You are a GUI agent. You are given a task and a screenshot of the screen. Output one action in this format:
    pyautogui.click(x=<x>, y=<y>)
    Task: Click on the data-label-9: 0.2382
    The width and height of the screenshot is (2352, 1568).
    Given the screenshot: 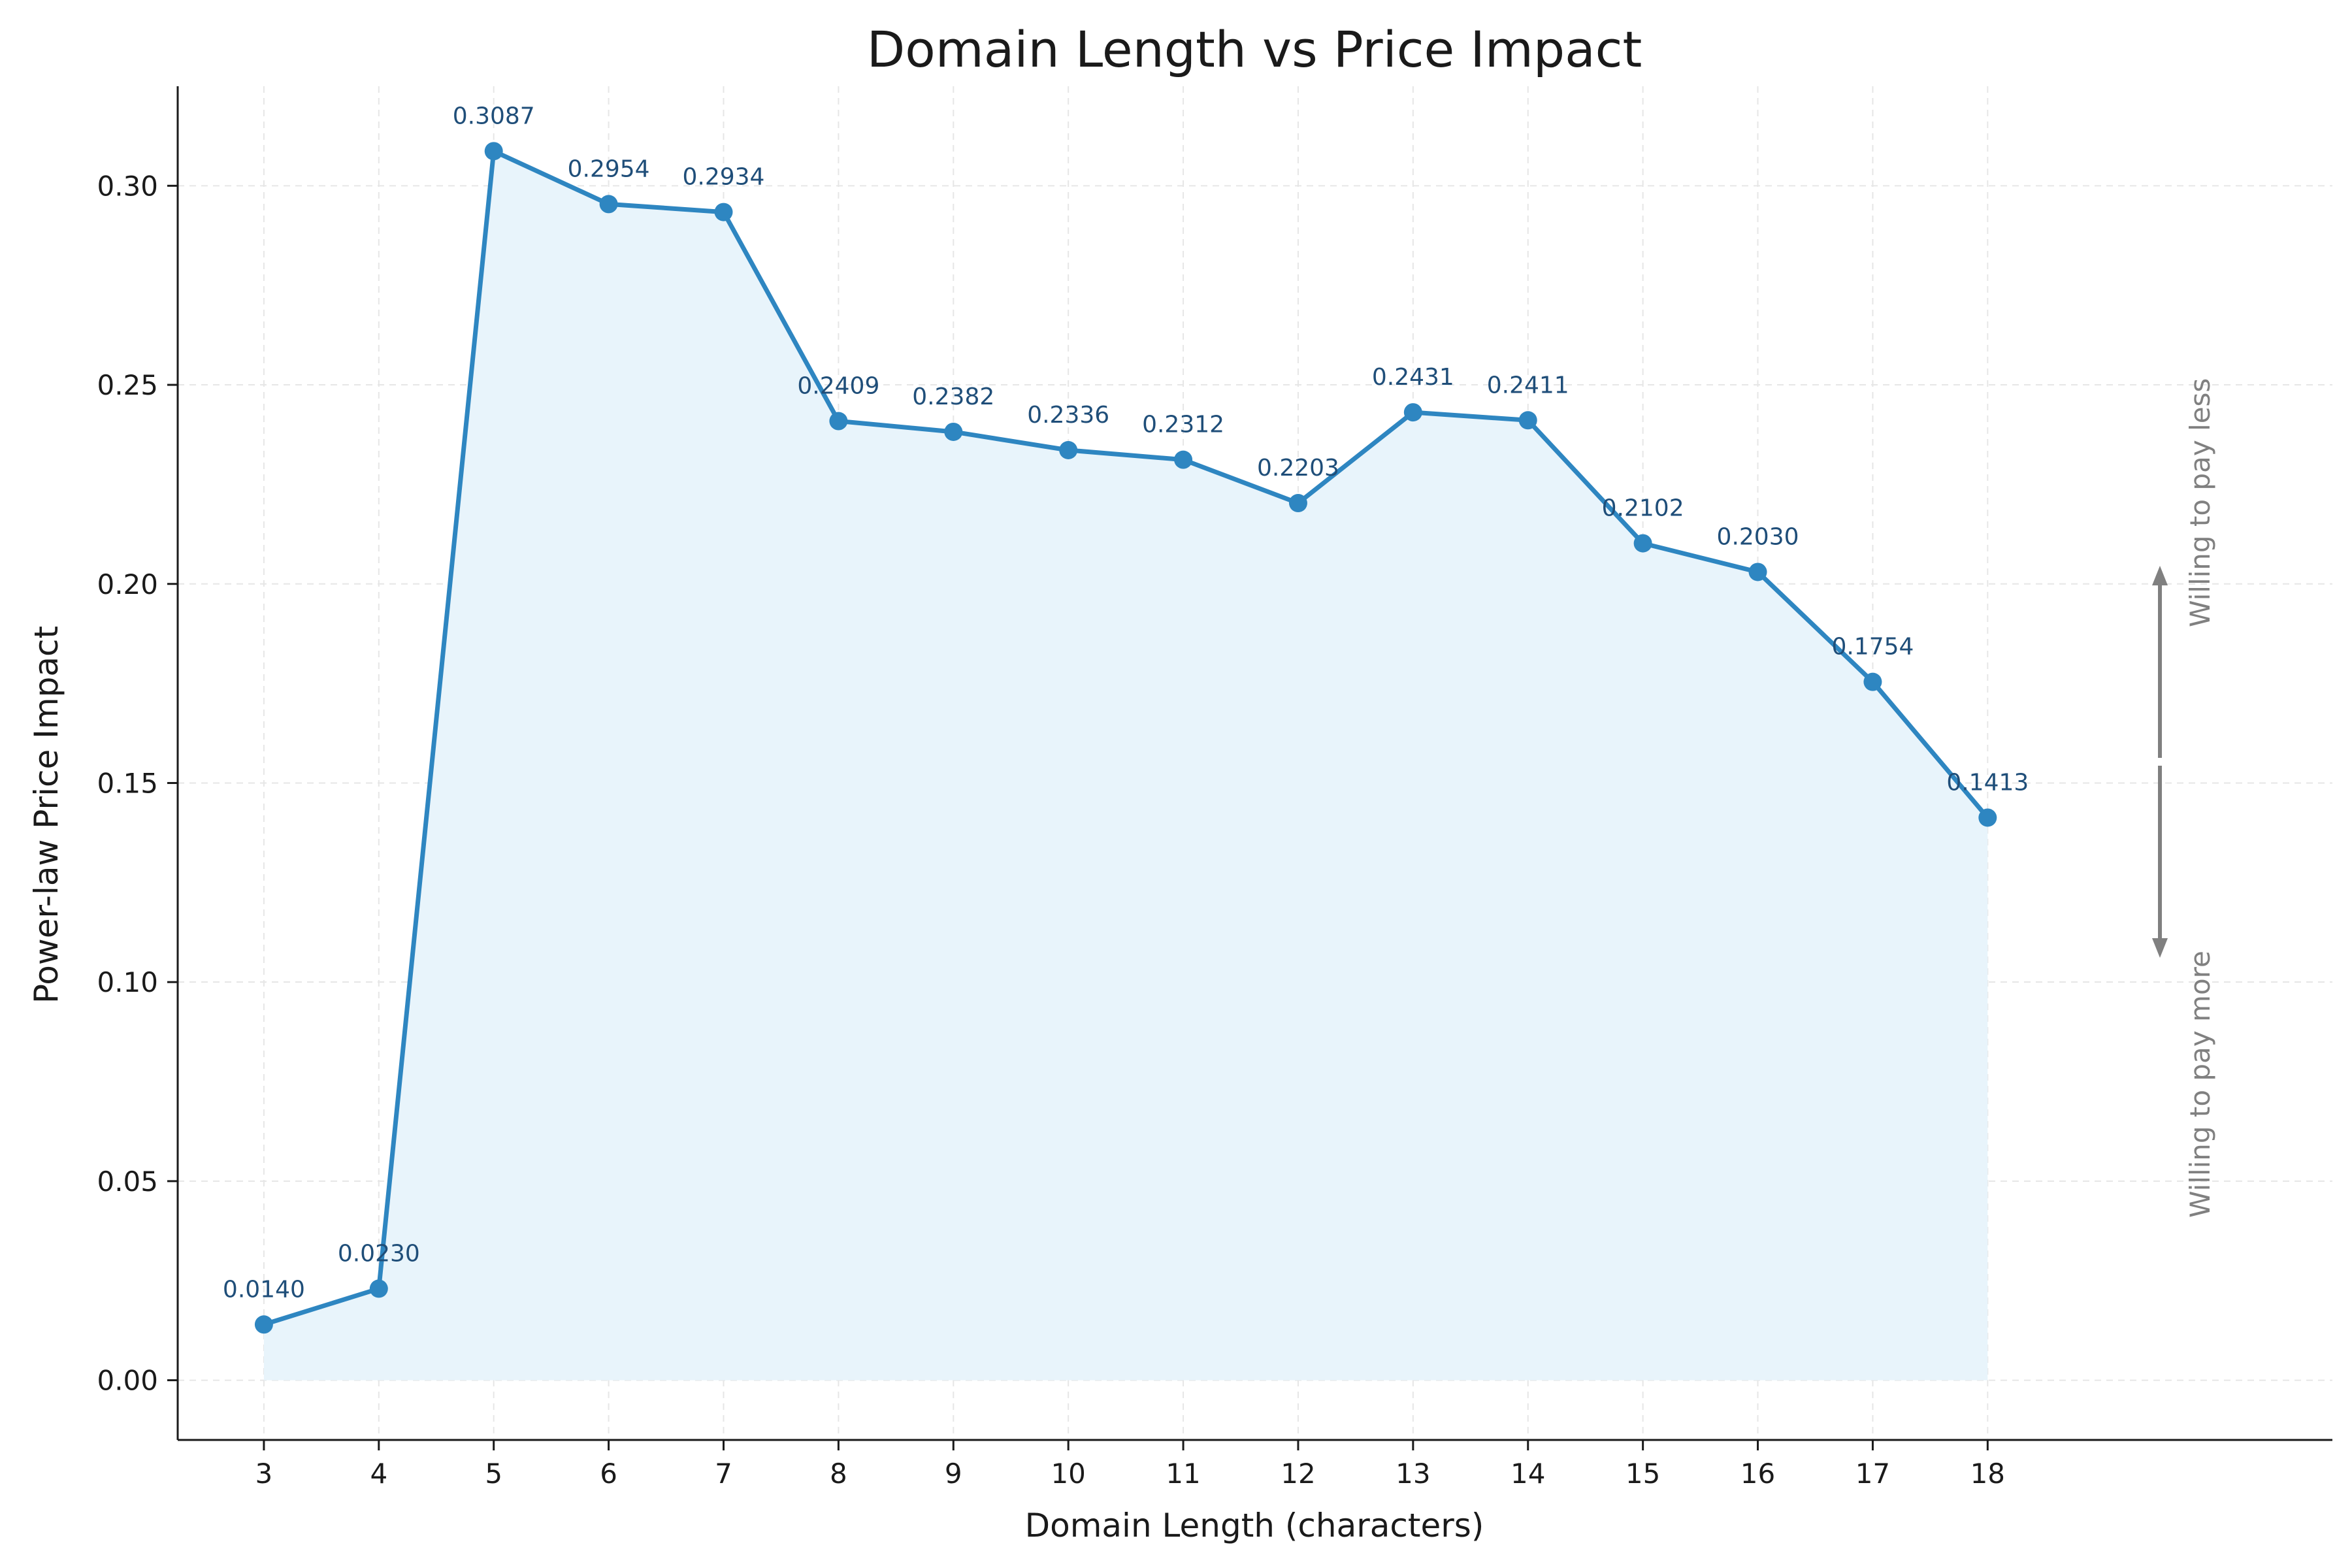 What is the action you would take?
    pyautogui.click(x=953, y=397)
    